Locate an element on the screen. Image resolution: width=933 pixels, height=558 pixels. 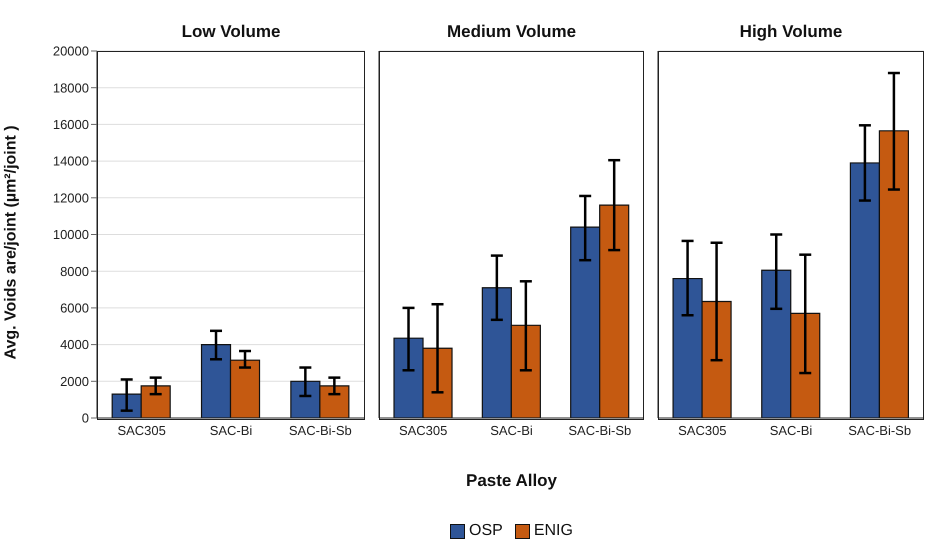
x-axis-title: Paste Alloy is located at coordinates (512, 480).